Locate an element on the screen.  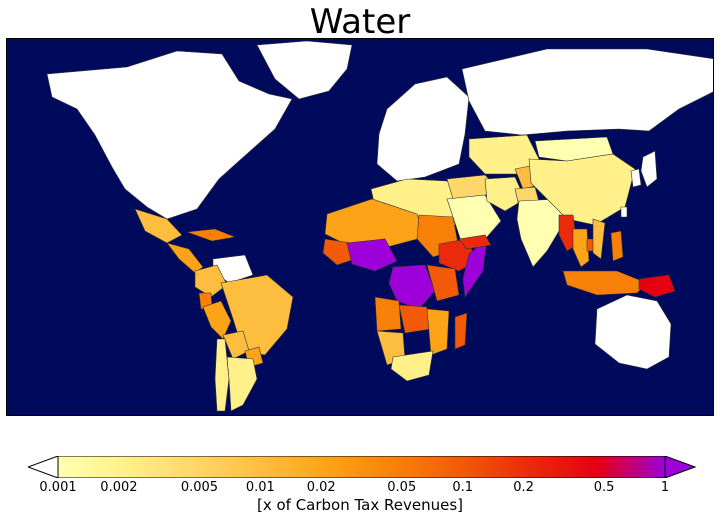
region-myanmar is located at coordinates (568, 233).